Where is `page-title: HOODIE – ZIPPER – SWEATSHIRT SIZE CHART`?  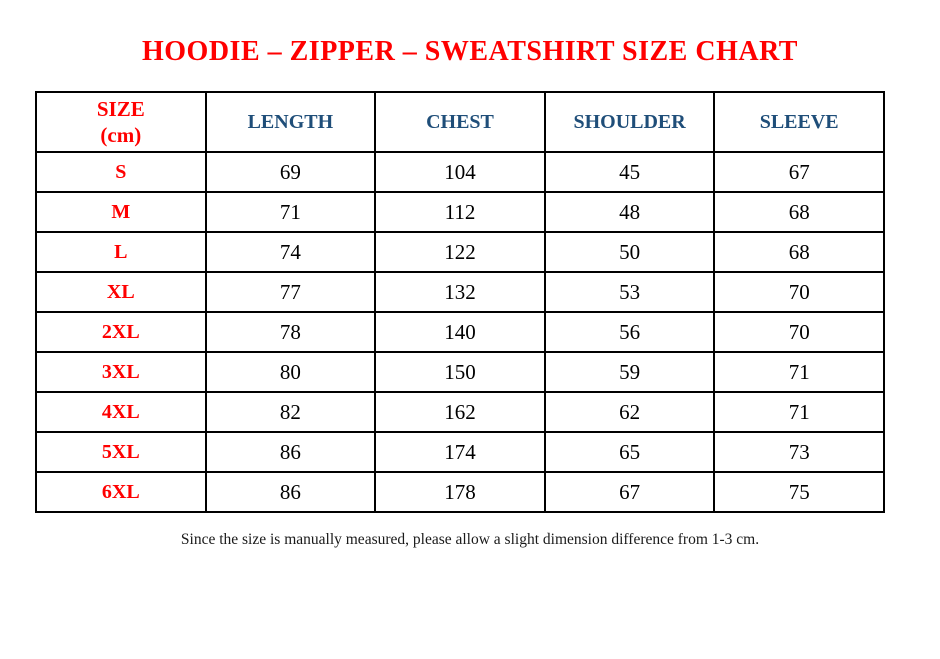 page-title: HOODIE – ZIPPER – SWEATSHIRT SIZE CHART is located at coordinates (470, 51).